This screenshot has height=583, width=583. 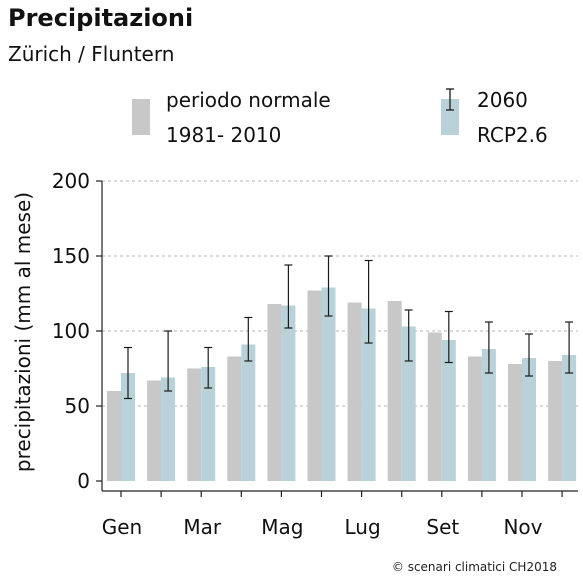 What do you see at coordinates (512, 135) in the screenshot?
I see `legend-label-scenario-line2: RCP2.6` at bounding box center [512, 135].